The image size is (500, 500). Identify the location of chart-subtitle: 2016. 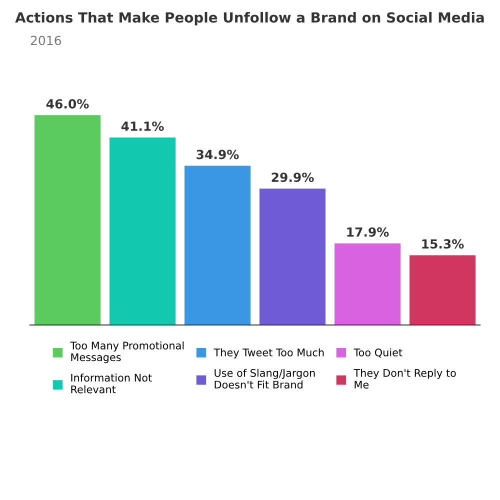
(46, 41).